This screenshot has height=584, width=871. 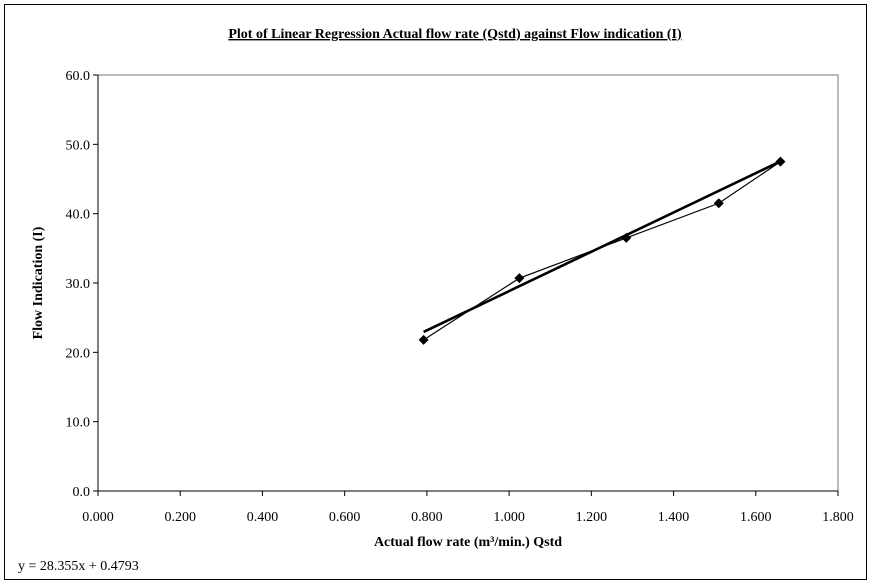 What do you see at coordinates (98, 517) in the screenshot?
I see `x-tick-label: 0.000` at bounding box center [98, 517].